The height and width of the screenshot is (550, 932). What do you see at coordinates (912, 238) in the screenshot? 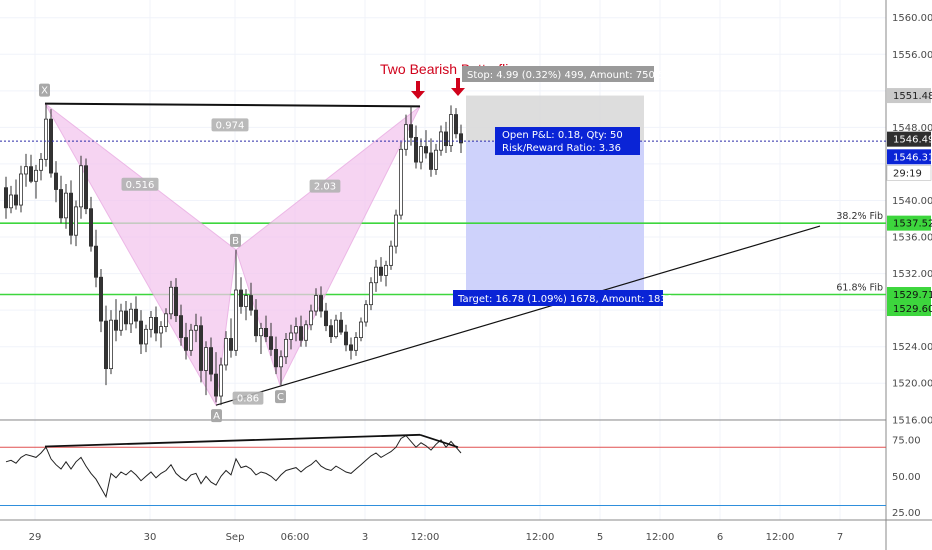
I see `price-tick-label: 1536.00` at bounding box center [912, 238].